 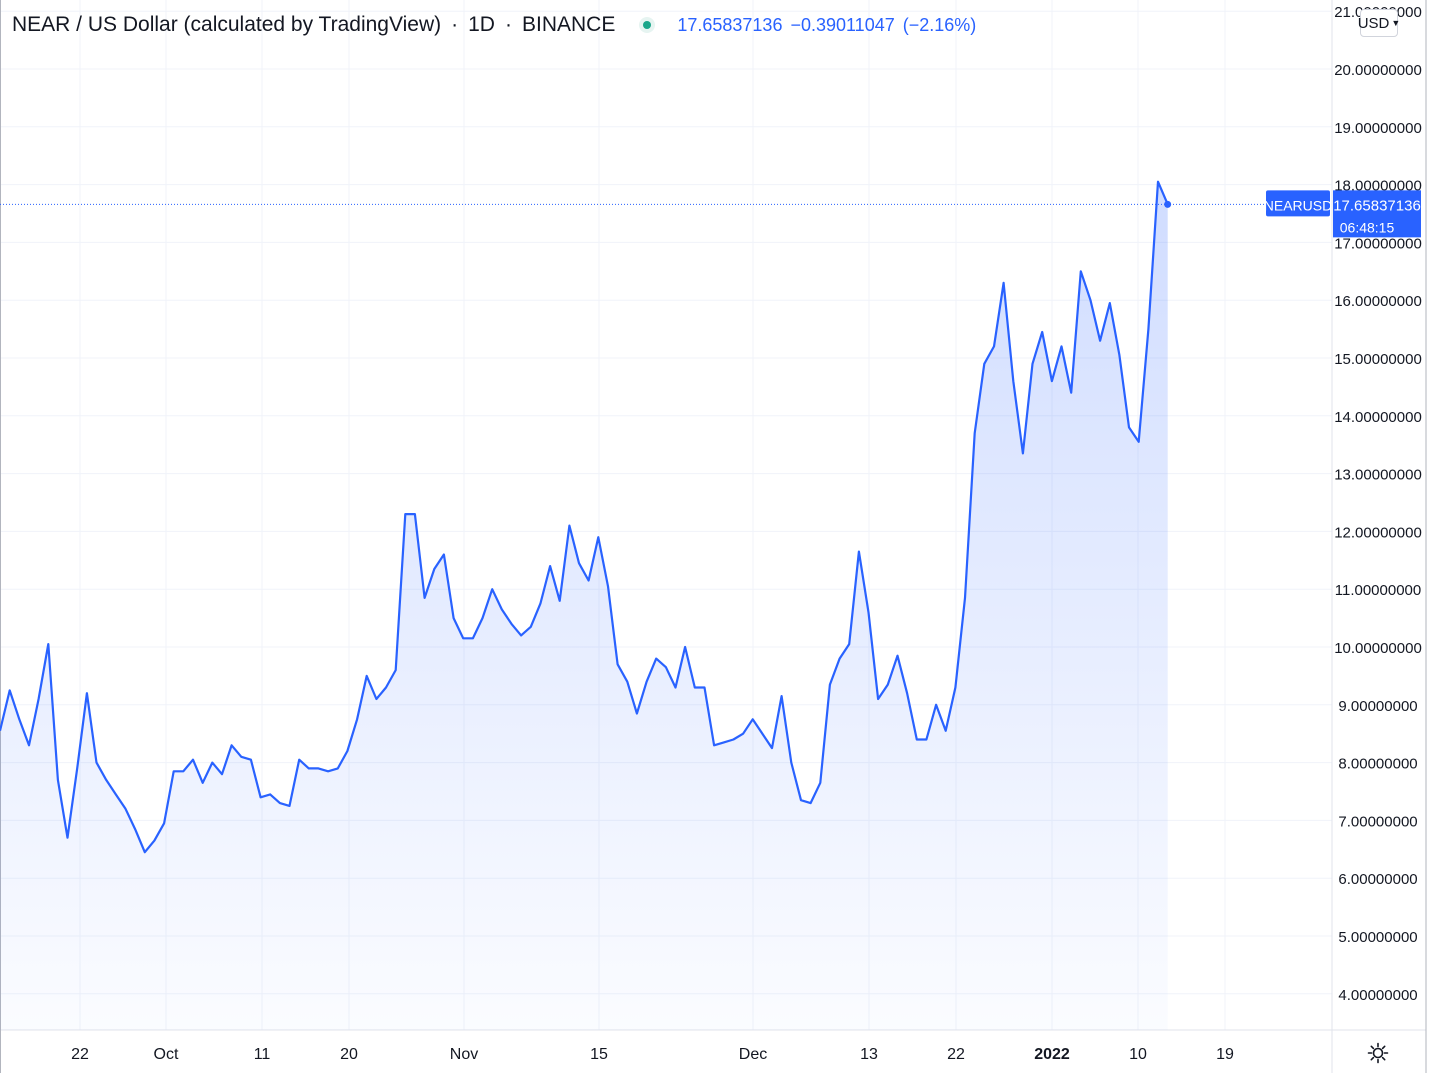 What do you see at coordinates (1377, 205) in the screenshot?
I see `price-tag-value: 17.65837136` at bounding box center [1377, 205].